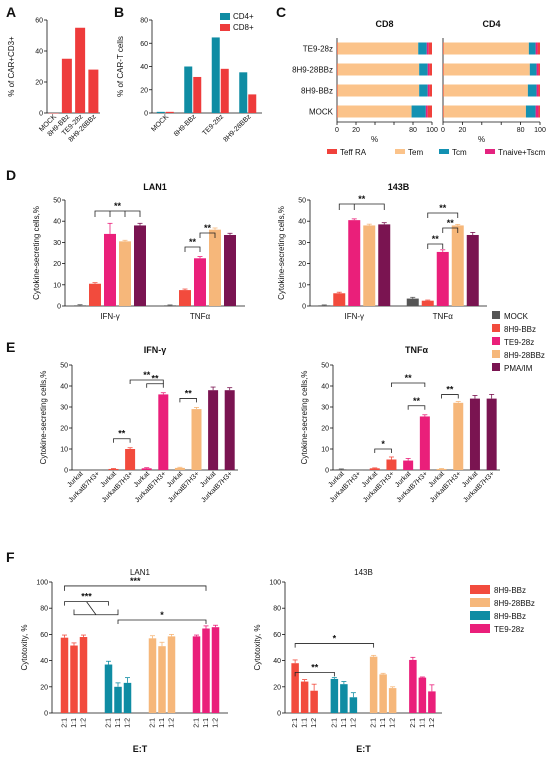 The image size is (550, 766). I want to click on y-tick-label: MOCK, so click(321, 112).